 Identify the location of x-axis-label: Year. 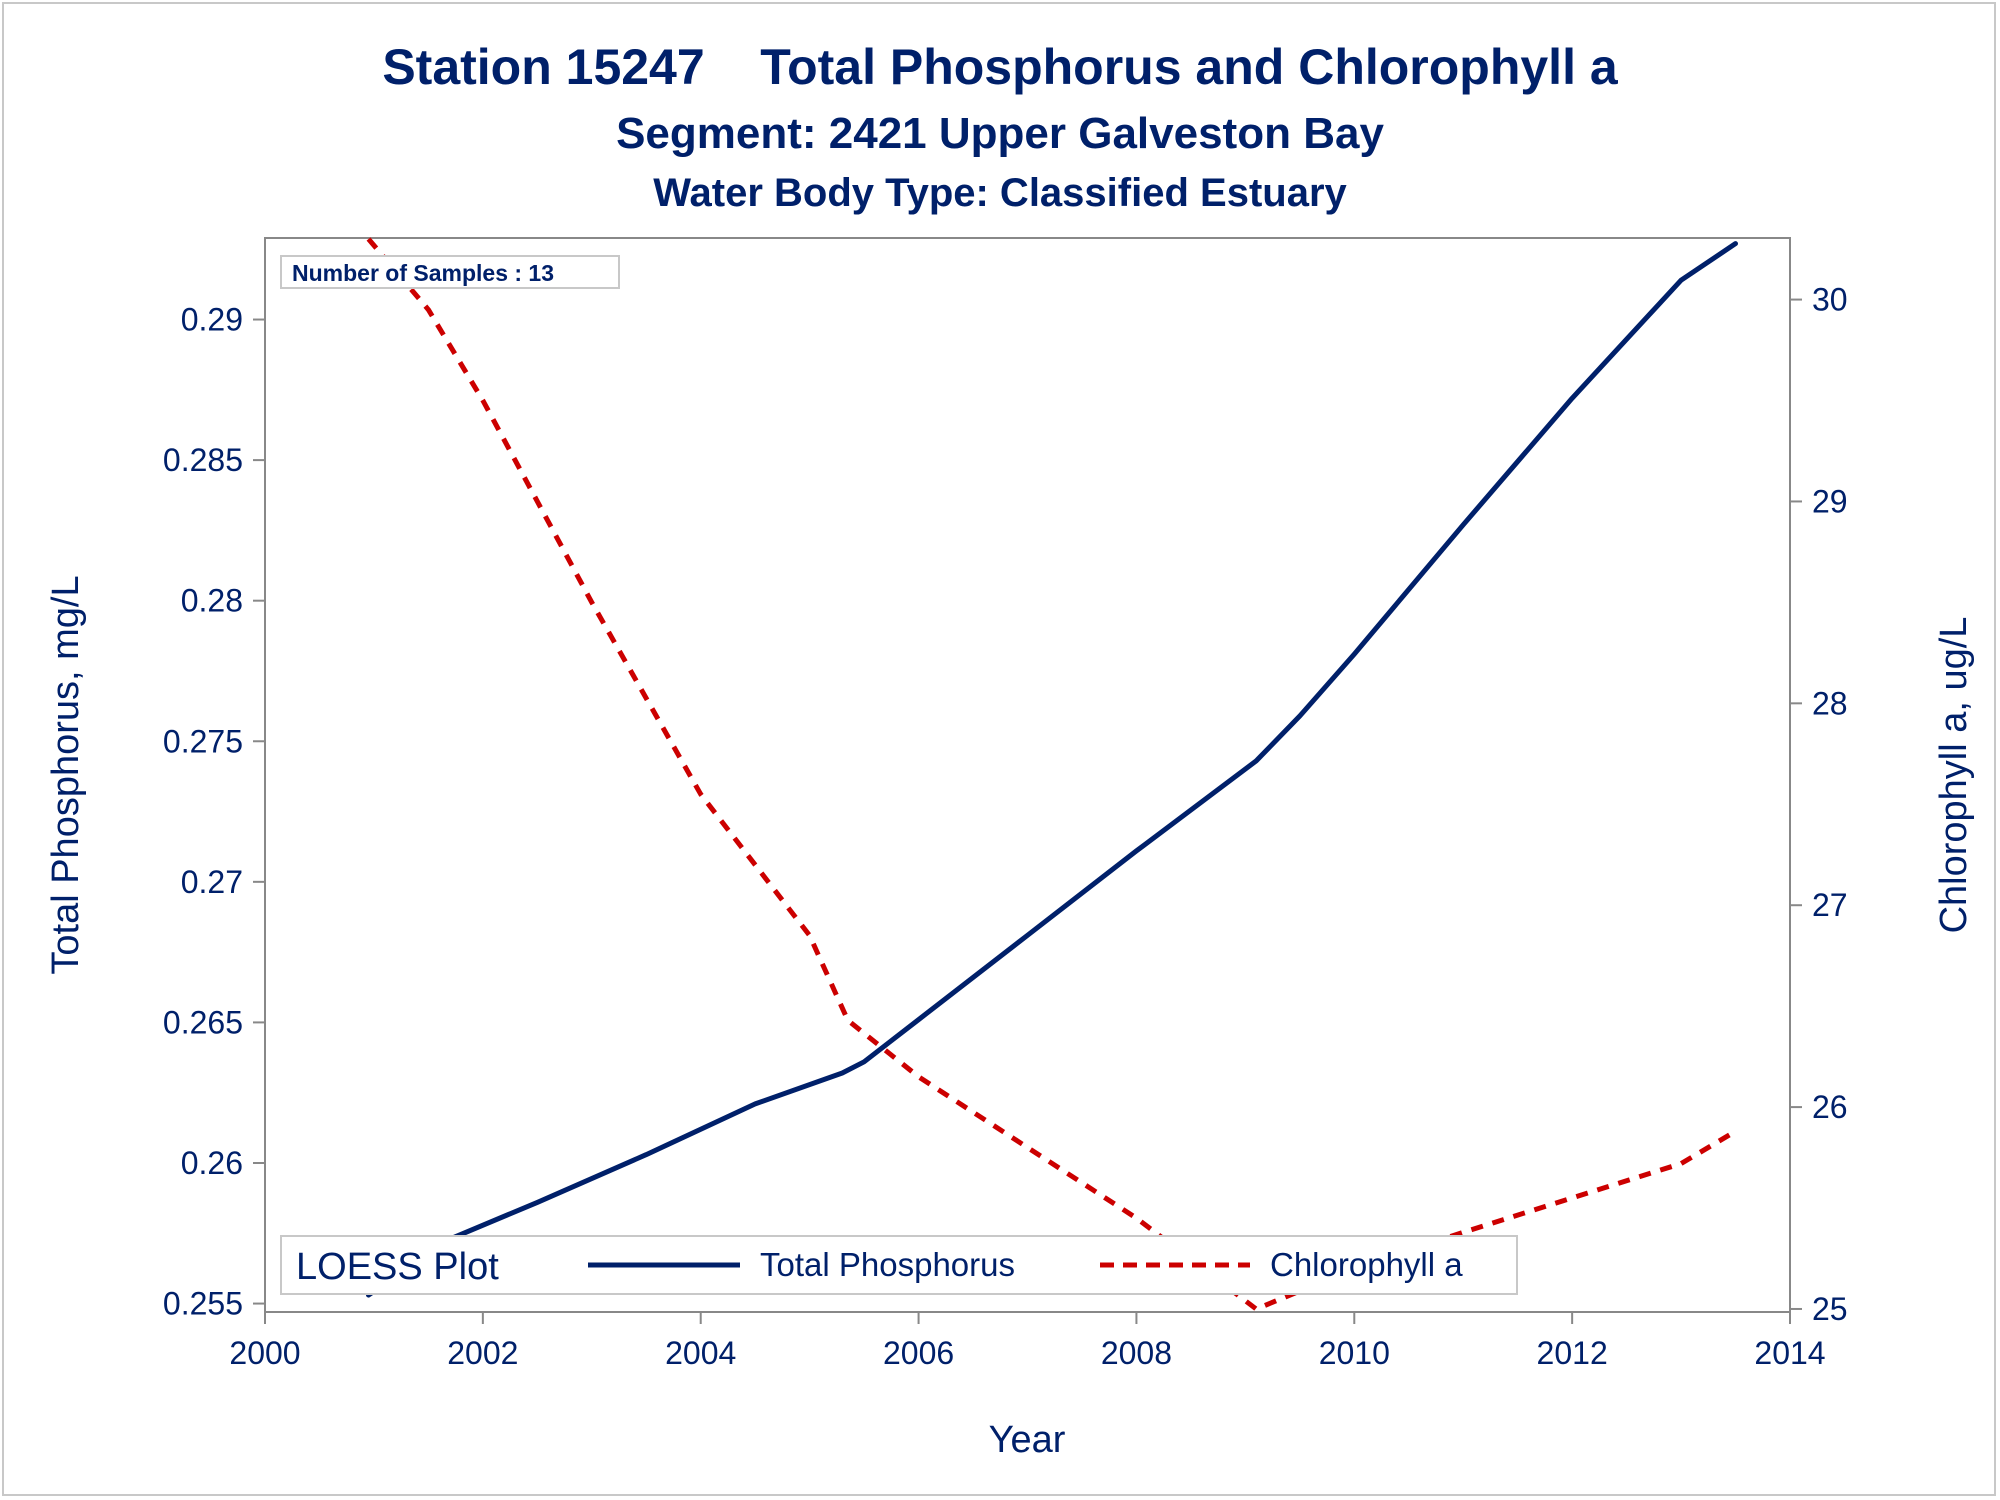
(1027, 1440).